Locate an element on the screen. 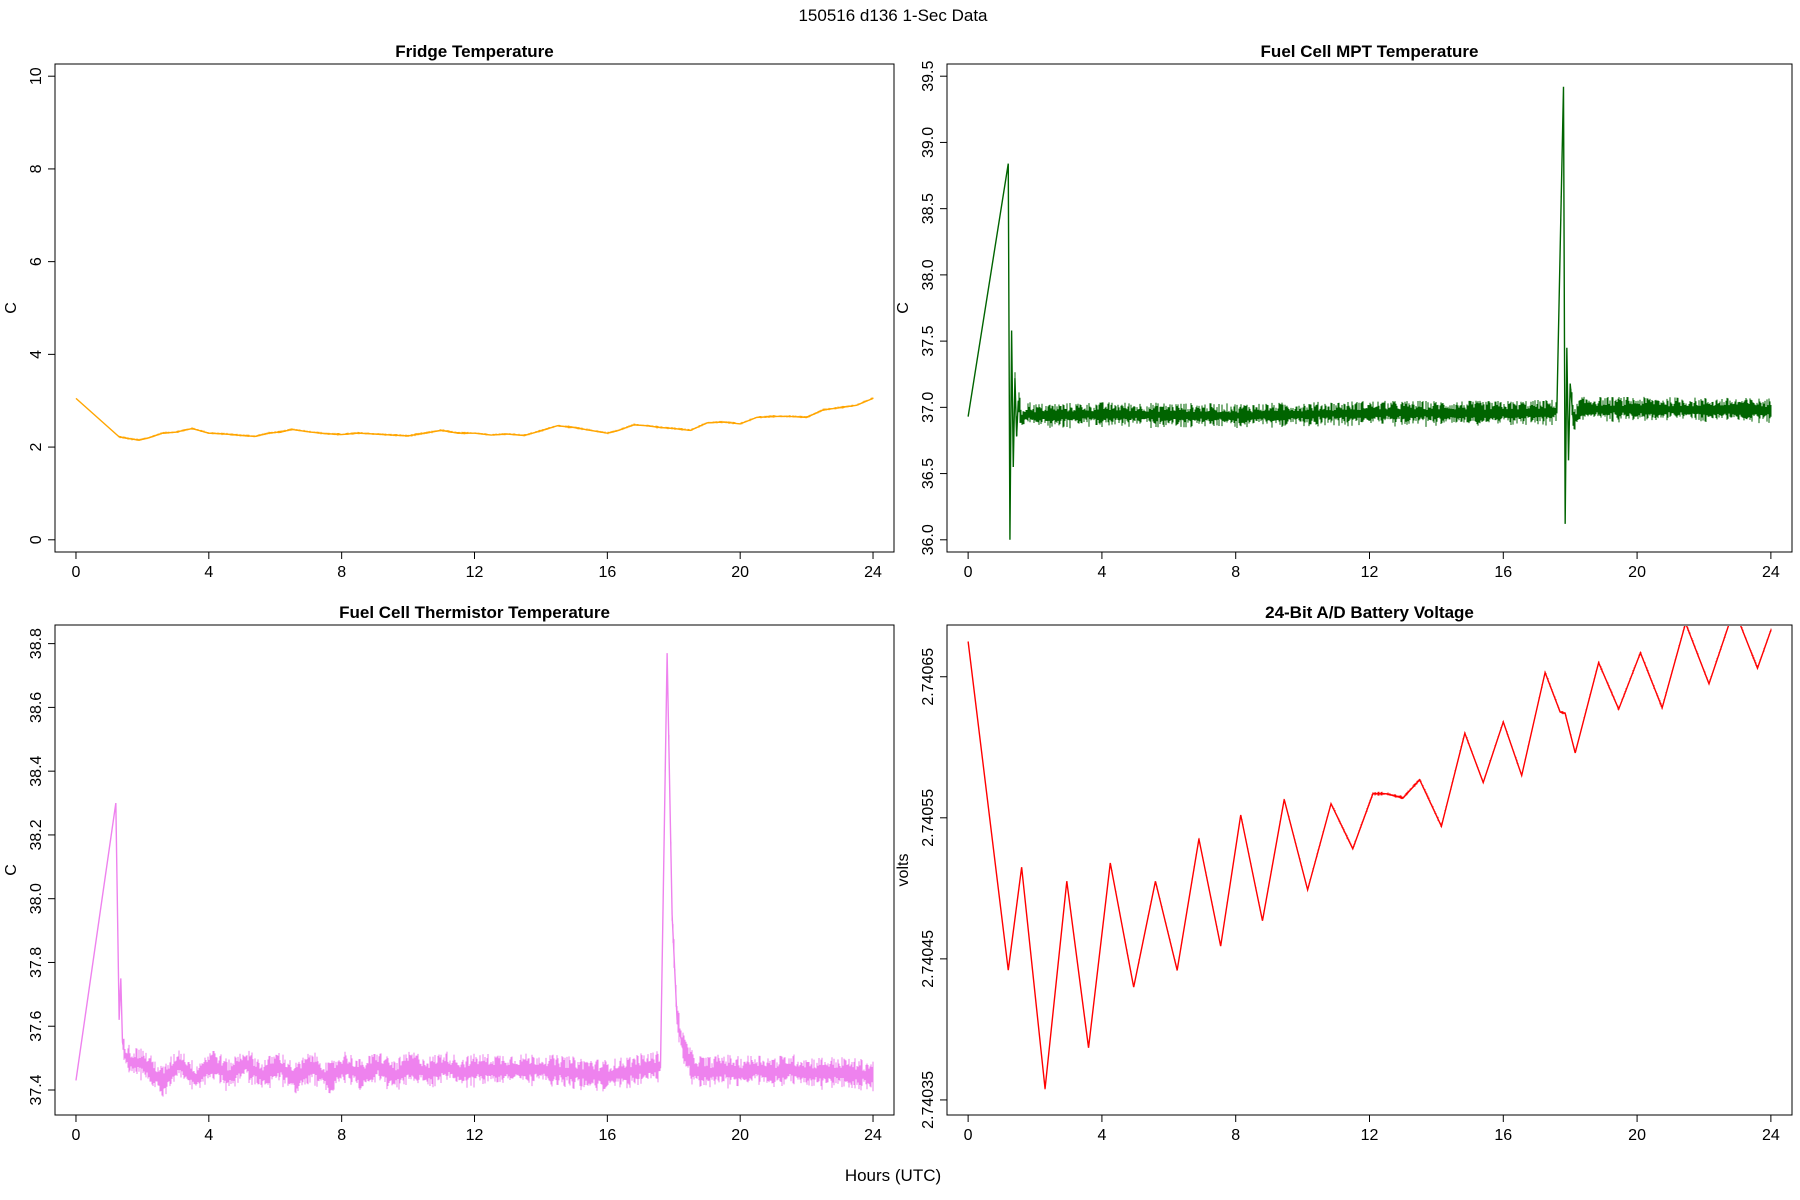 The width and height of the screenshot is (1800, 1200). figure-xlabel: Hours (UTC) is located at coordinates (893, 1175).